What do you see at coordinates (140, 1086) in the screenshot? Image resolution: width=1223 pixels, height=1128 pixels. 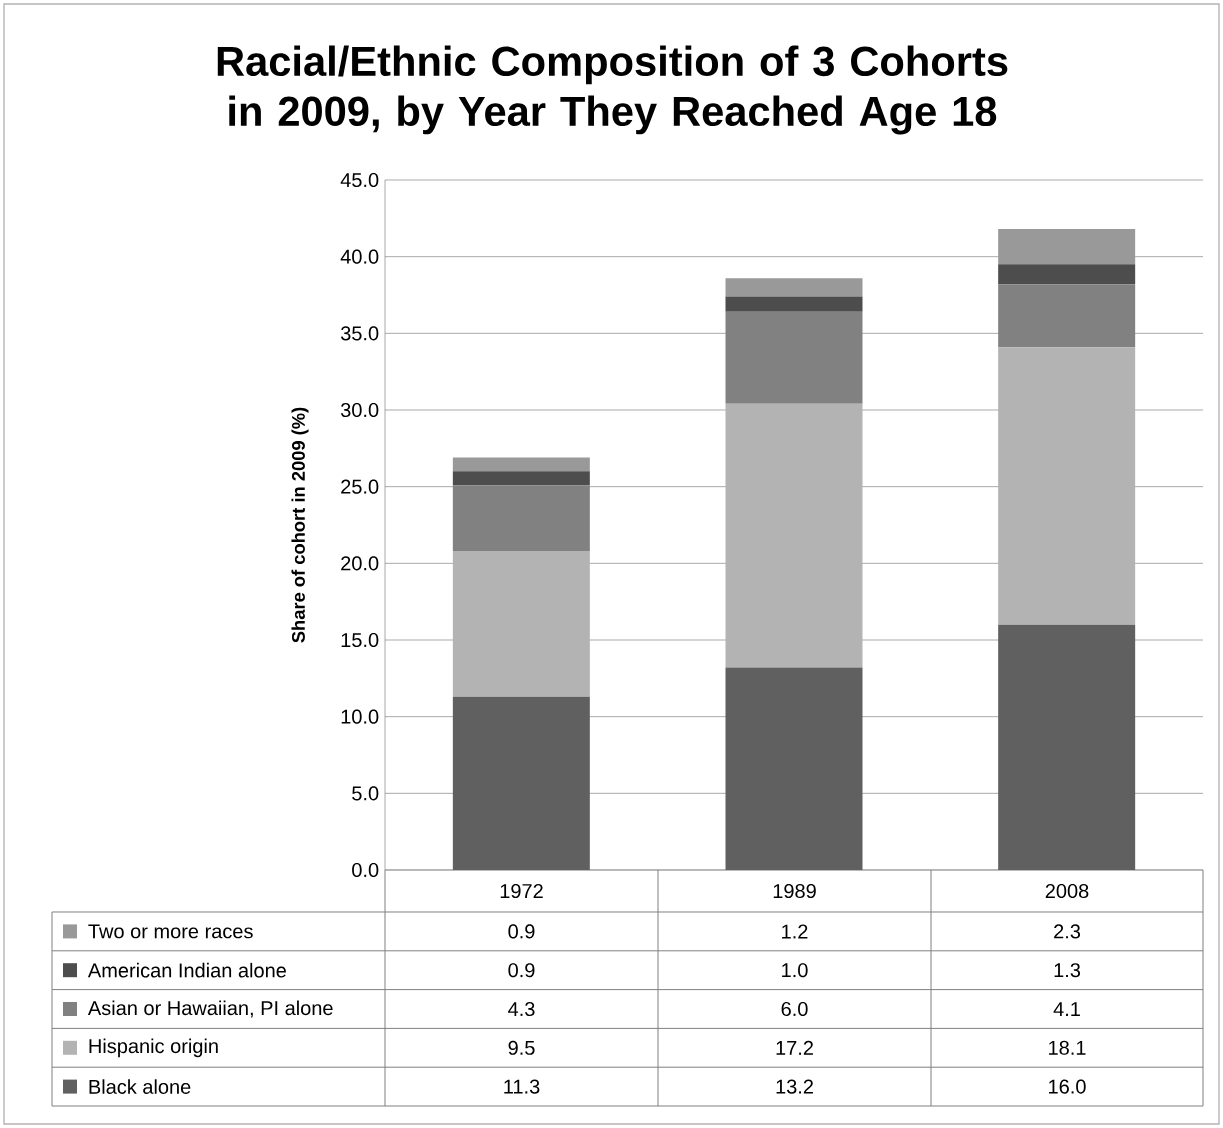 I see `legend-label: Black alone` at bounding box center [140, 1086].